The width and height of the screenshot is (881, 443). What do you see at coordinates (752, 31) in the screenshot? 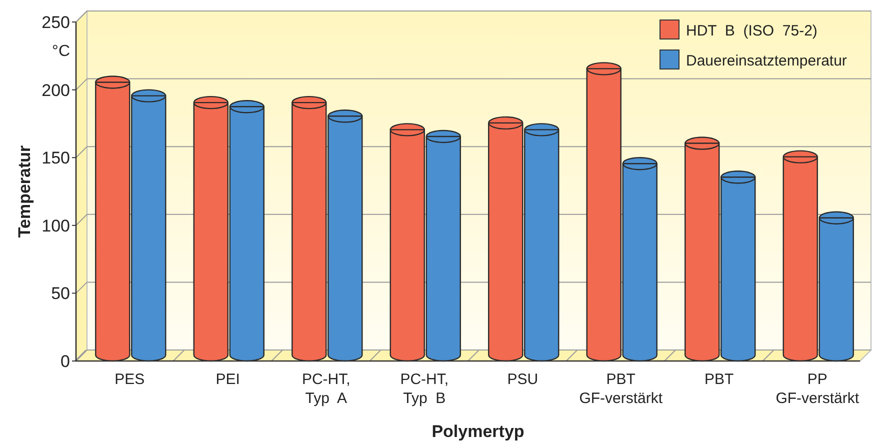
I see `legend-label: HDT B (ISO 75-2)` at bounding box center [752, 31].